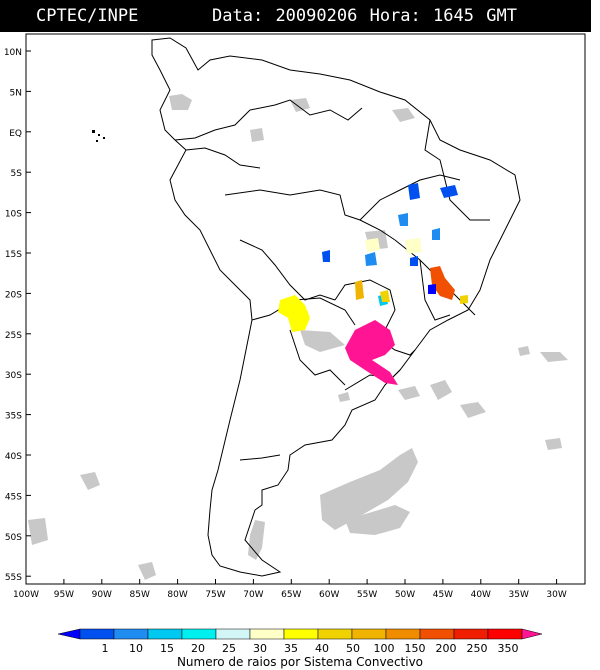 This screenshot has width=600, height=670. What do you see at coordinates (322, 648) in the screenshot?
I see `legend-value: 40` at bounding box center [322, 648].